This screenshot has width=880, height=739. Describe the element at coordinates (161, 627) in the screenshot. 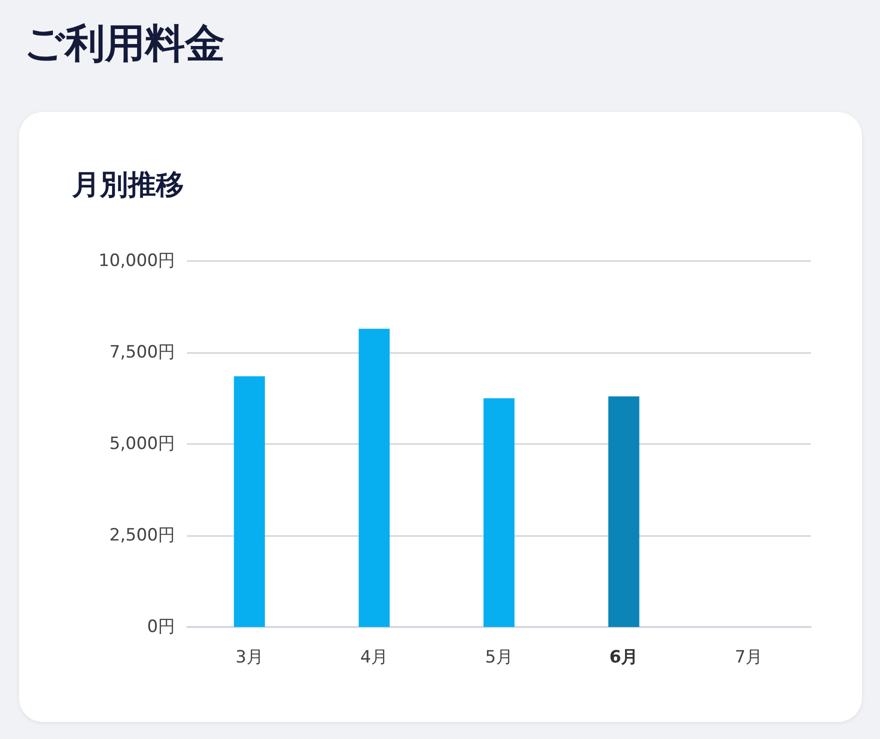

I see `y-tick-label: 0円` at that location.